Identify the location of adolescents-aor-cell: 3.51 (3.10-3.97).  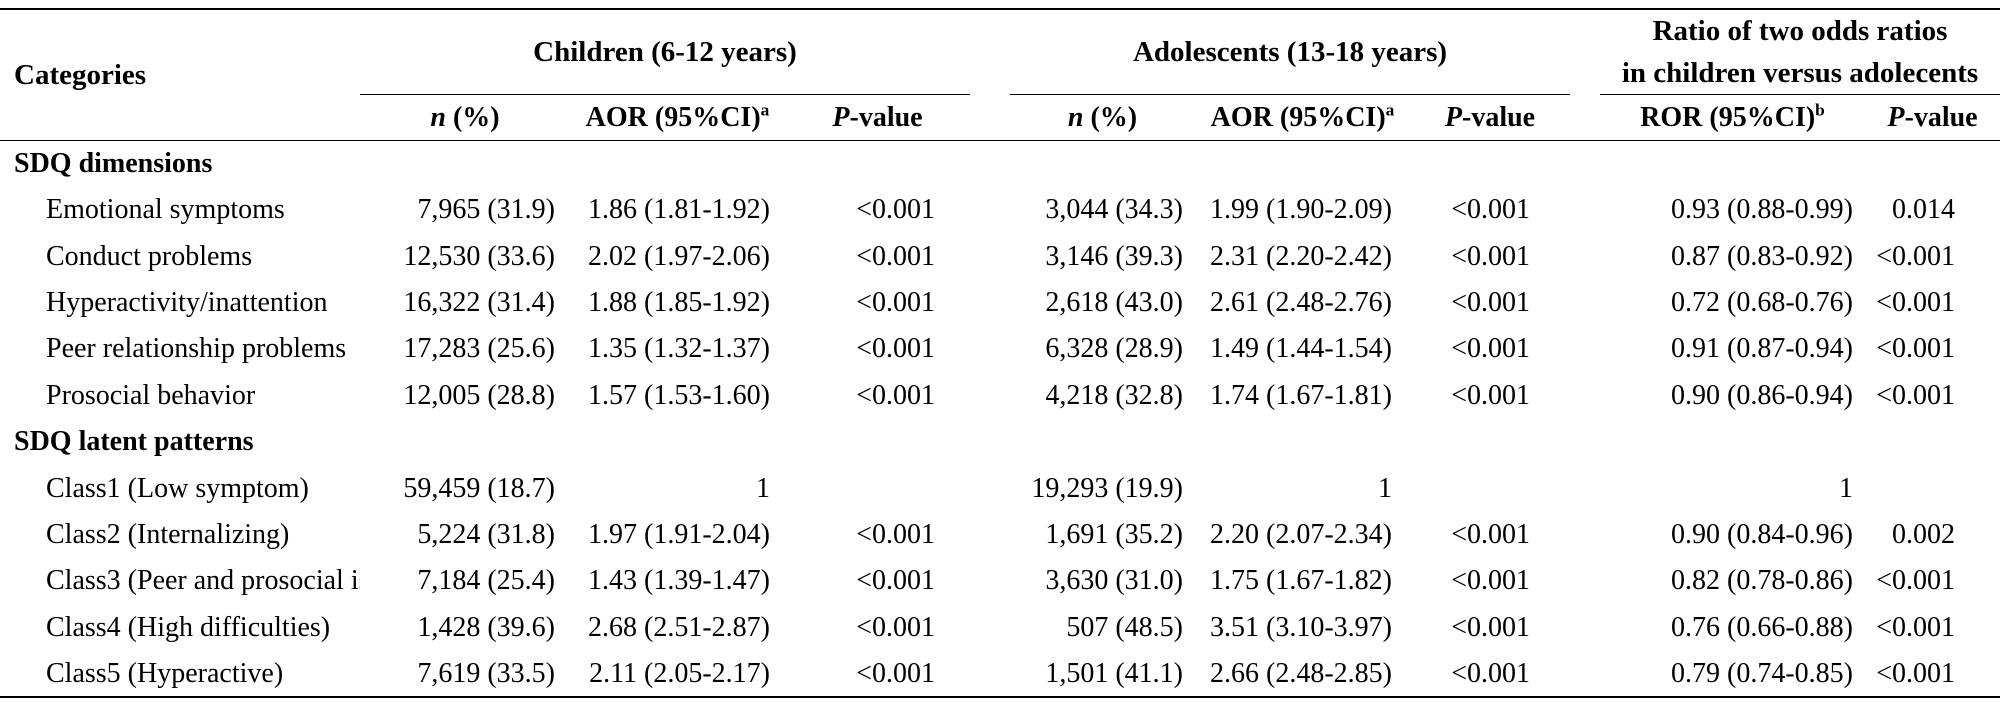
(1301, 627).